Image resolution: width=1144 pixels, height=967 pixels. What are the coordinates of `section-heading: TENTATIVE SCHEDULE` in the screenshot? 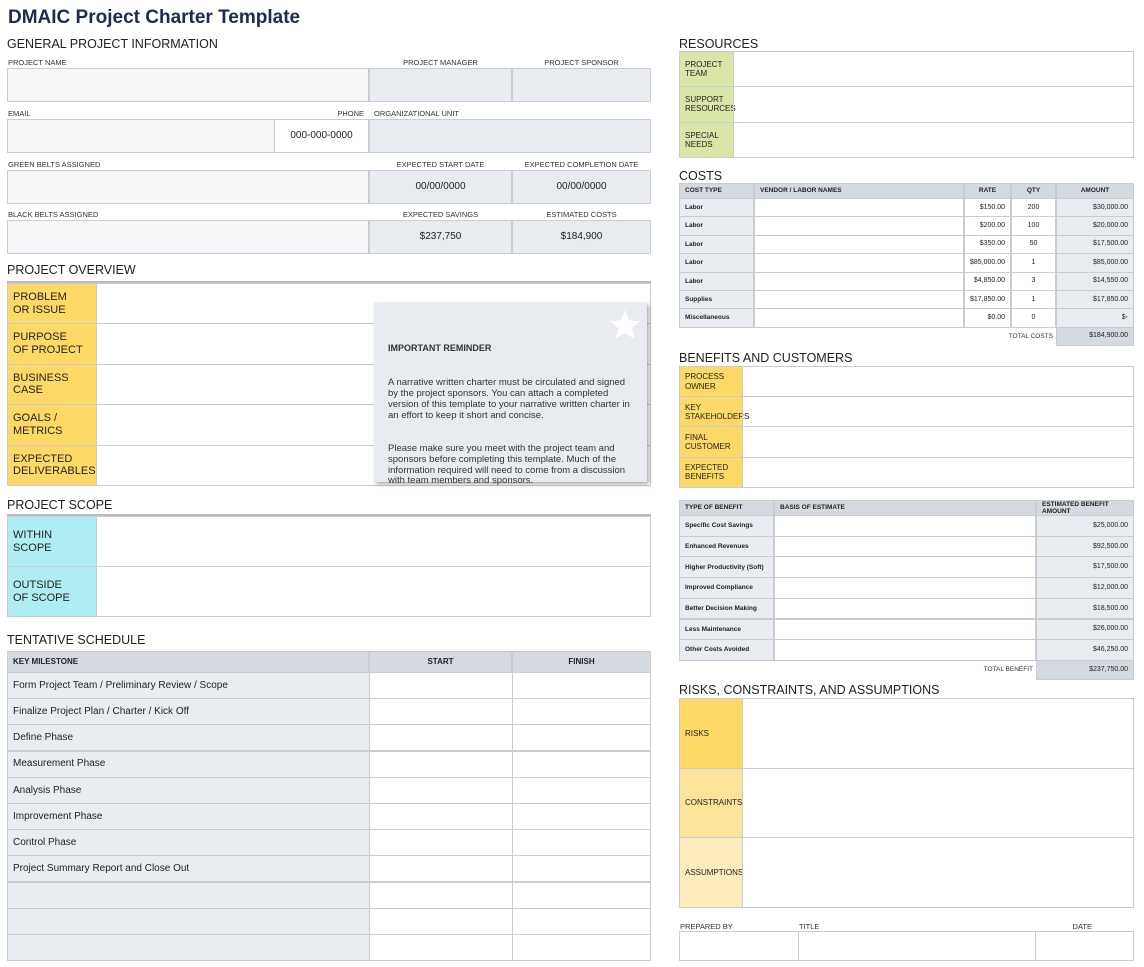 It's located at (76, 639).